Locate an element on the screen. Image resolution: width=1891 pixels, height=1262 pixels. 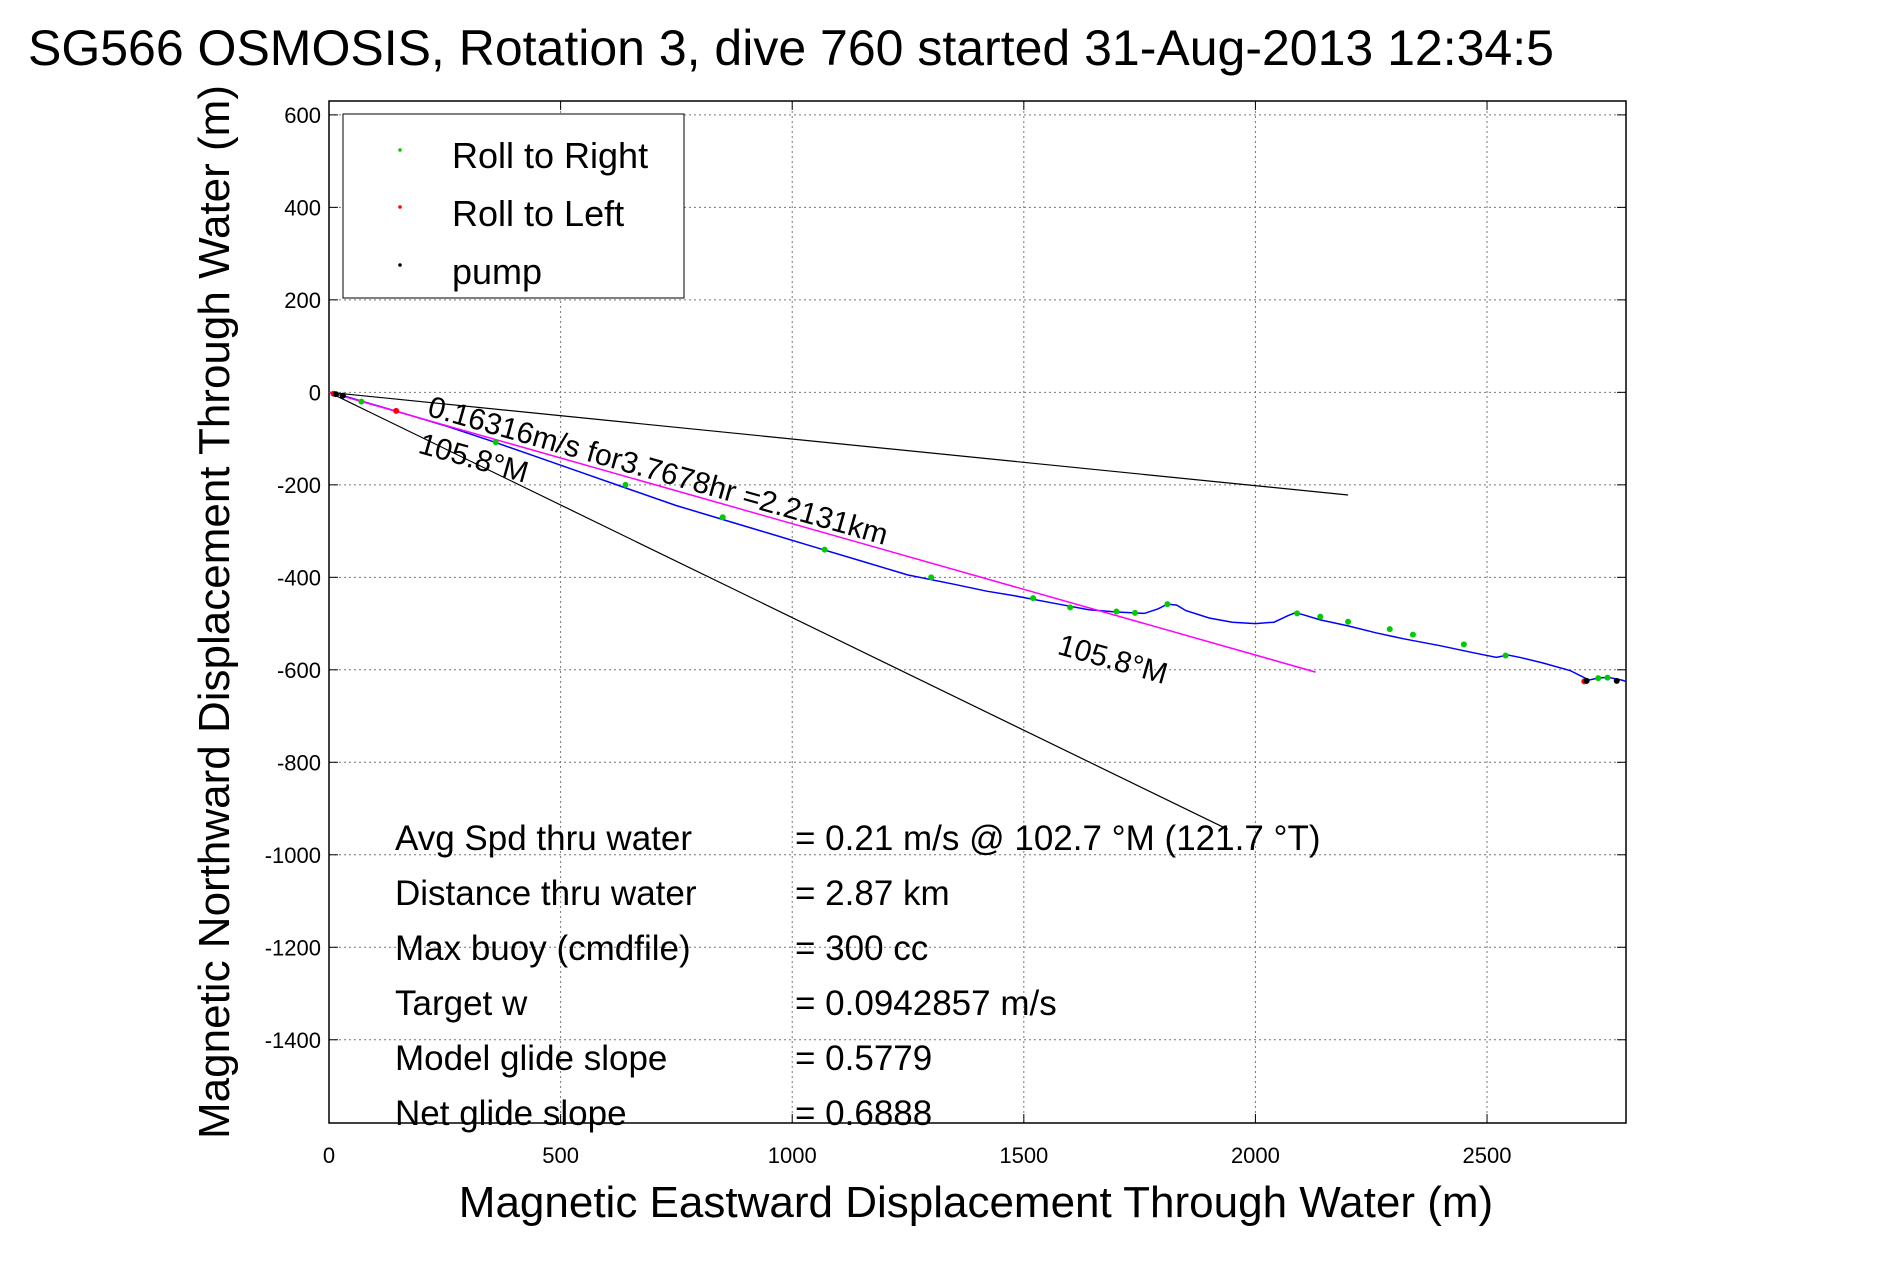
stat-value: = 2.87 km is located at coordinates (872, 893).